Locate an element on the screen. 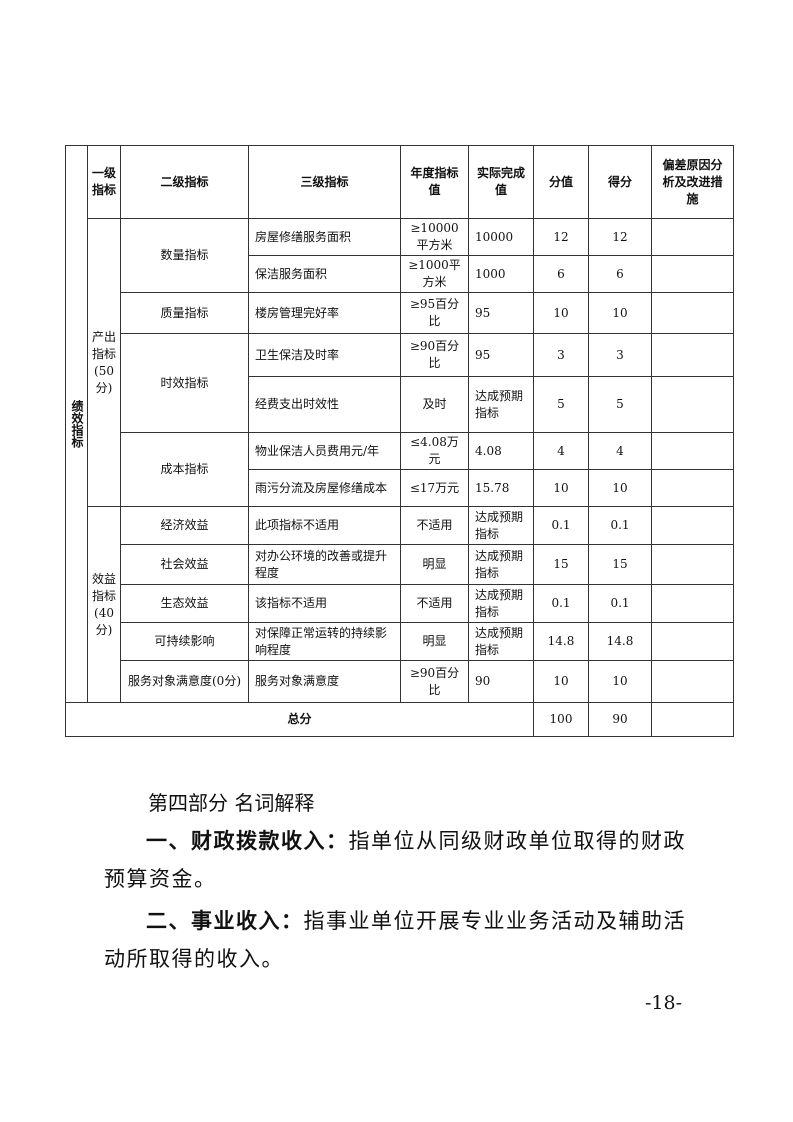  total-points: 100 is located at coordinates (561, 719).